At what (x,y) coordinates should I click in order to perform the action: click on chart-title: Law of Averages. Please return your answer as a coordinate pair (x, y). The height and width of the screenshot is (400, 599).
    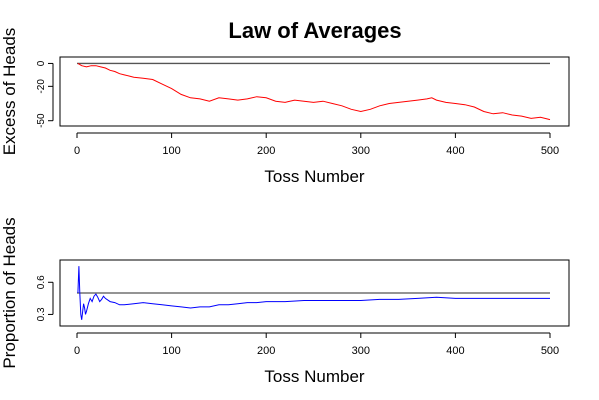
    Looking at the image, I should click on (314, 30).